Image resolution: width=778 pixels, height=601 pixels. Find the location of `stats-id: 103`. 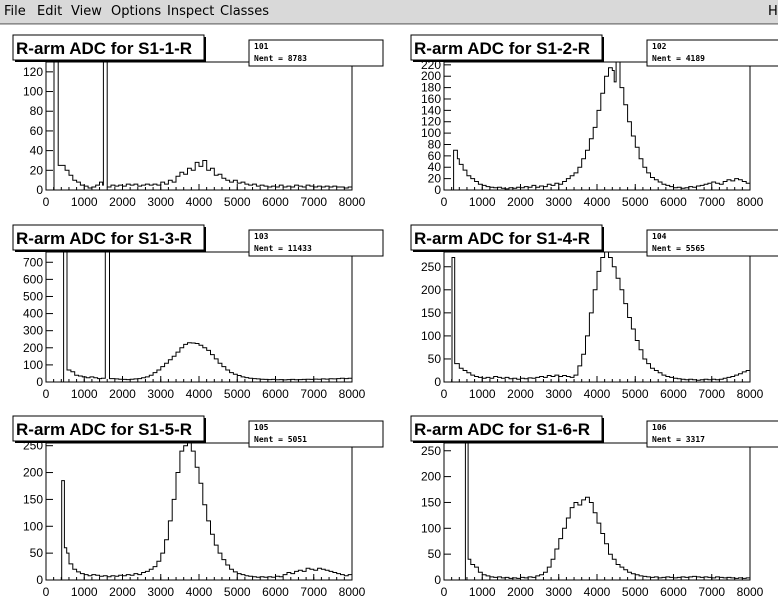

stats-id: 103 is located at coordinates (261, 236).